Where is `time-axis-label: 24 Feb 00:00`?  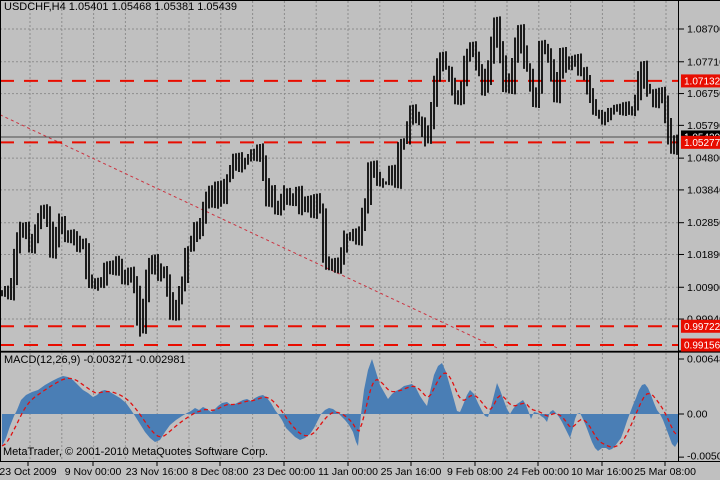 time-axis-label: 24 Feb 00:00 is located at coordinates (538, 472).